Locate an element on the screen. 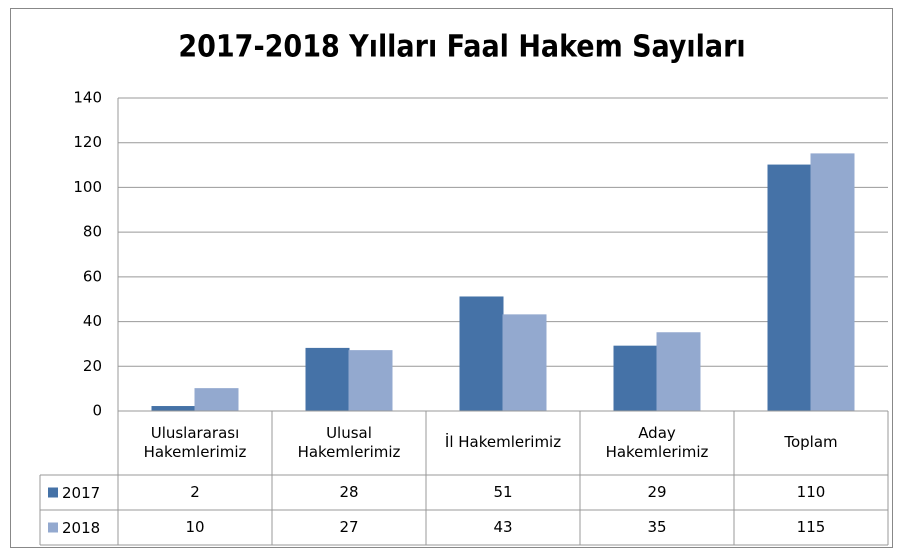  category-label: Aday Hakemlerimiz is located at coordinates (657, 442).